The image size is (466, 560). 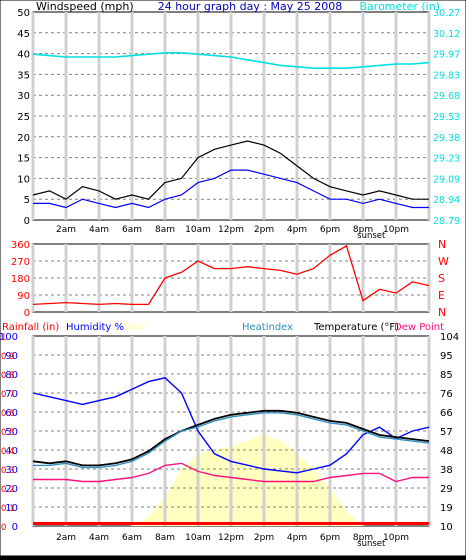 What do you see at coordinates (27, 313) in the screenshot?
I see `direction-tick-label: 0` at bounding box center [27, 313].